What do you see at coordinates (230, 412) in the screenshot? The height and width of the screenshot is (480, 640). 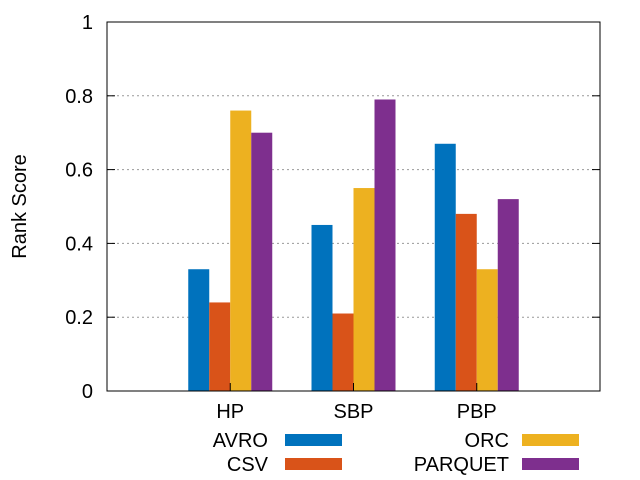 I see `x-tick-label: HP` at bounding box center [230, 412].